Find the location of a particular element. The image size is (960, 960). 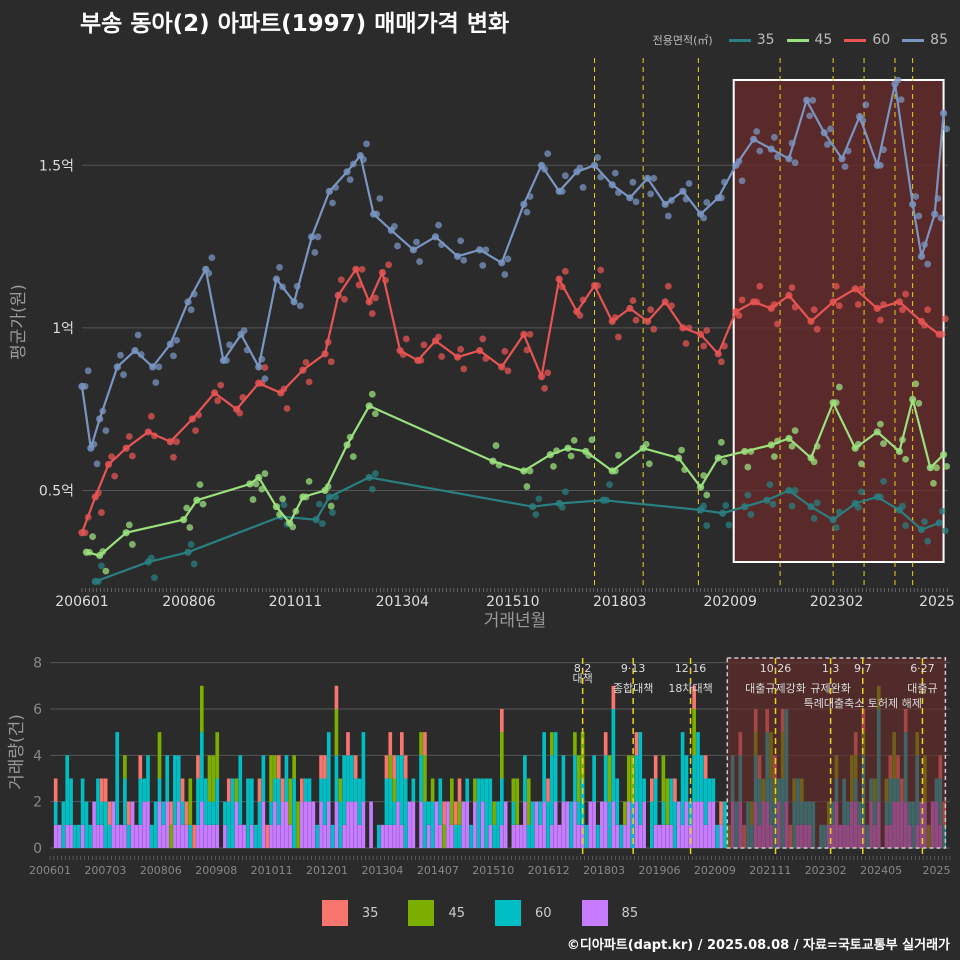

x-tick-label: 201612 is located at coordinates (549, 870).